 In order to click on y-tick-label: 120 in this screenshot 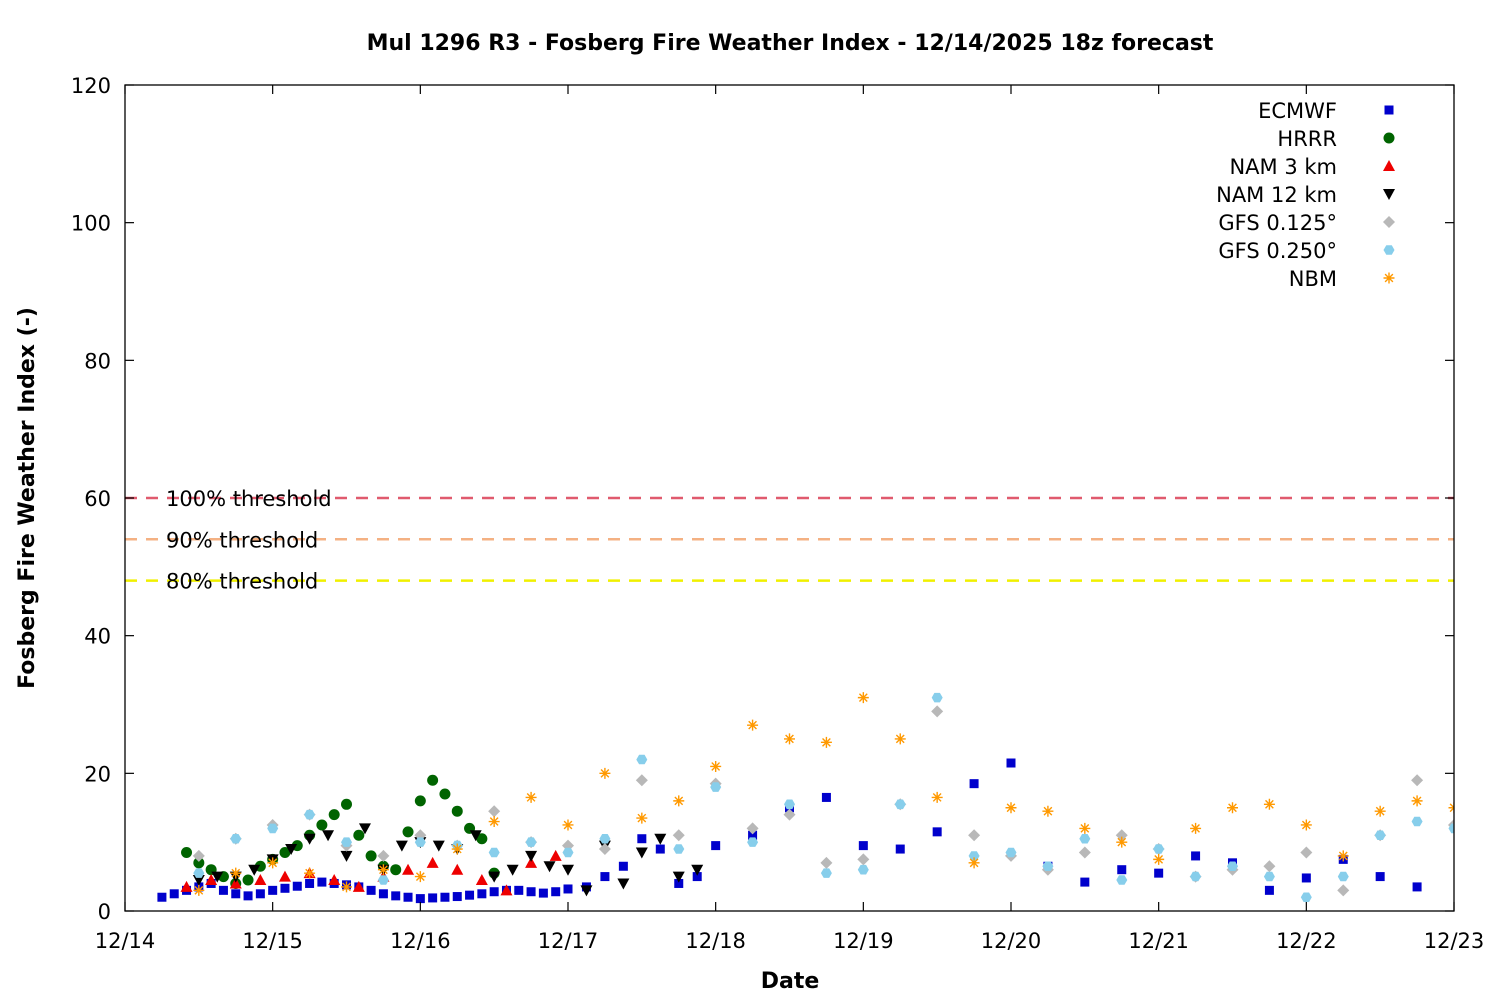, I will do `click(91, 86)`.